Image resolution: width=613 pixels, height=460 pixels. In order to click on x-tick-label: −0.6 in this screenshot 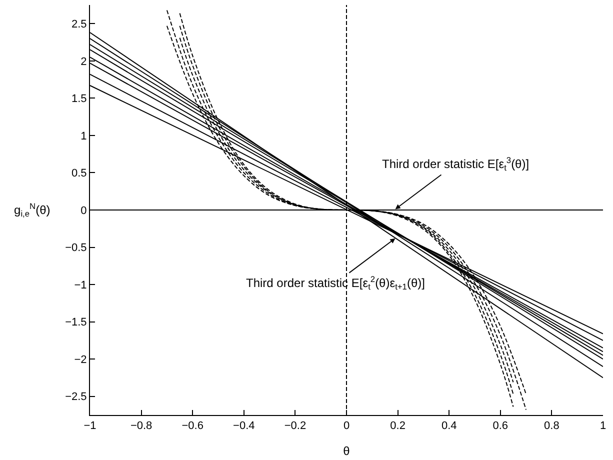, I will do `click(193, 426)`.